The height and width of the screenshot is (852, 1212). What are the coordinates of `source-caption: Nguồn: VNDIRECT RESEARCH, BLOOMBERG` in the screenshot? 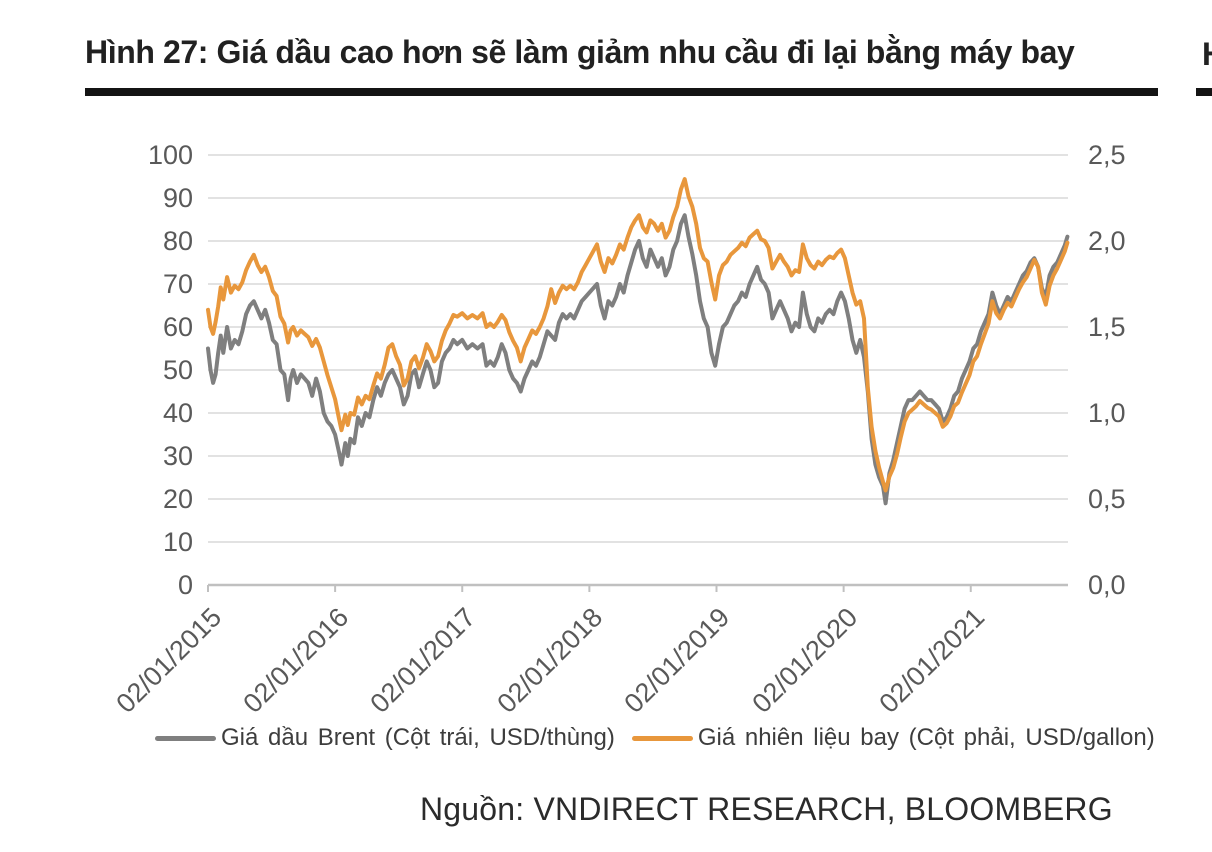 It's located at (766, 809).